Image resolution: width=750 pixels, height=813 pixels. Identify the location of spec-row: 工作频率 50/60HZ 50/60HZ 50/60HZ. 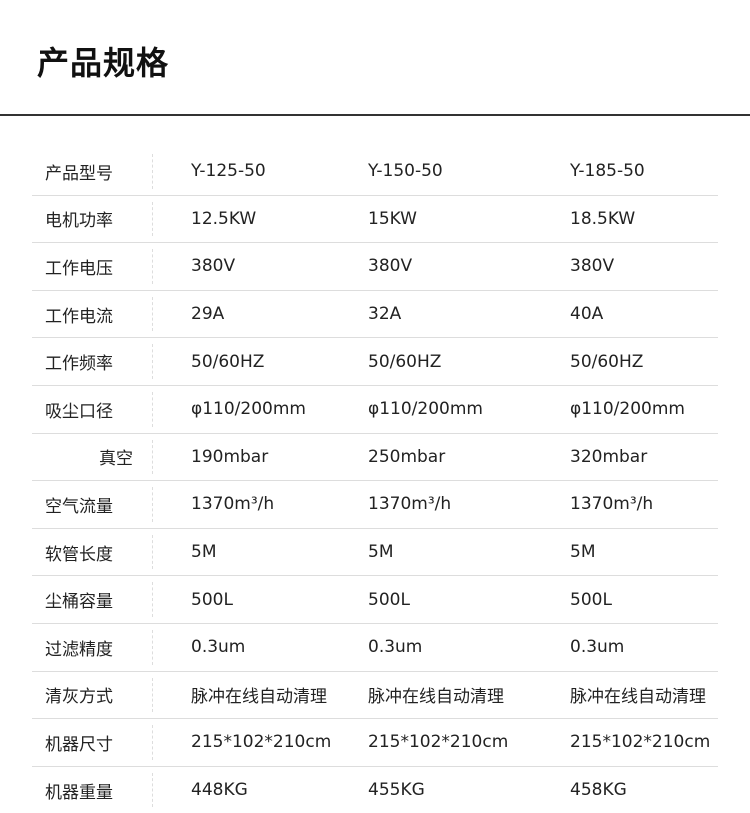
(375, 362).